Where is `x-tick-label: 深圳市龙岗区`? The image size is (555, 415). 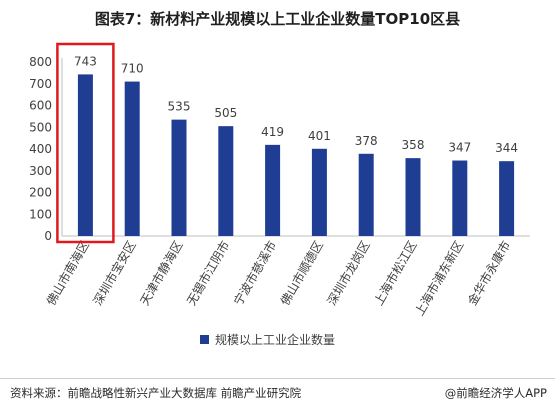
x-tick-label: 深圳市龙岗区 is located at coordinates (348, 273).